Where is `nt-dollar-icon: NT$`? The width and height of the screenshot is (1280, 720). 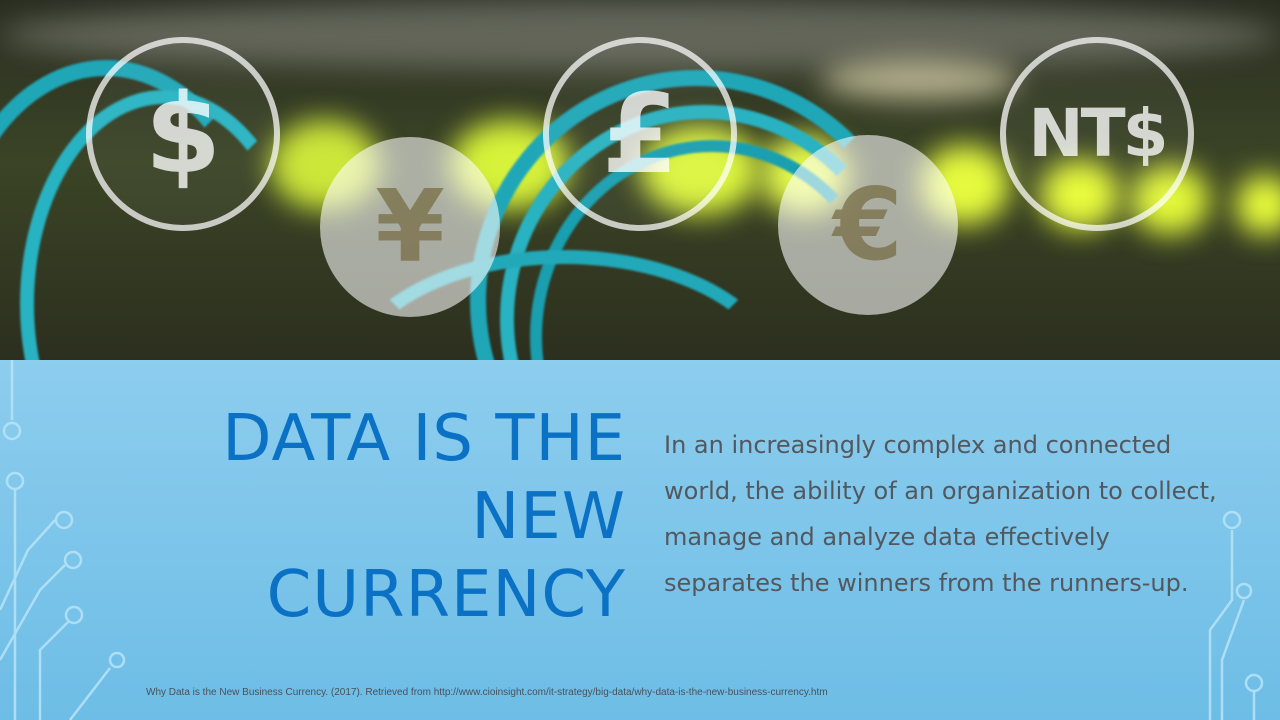 nt-dollar-icon: NT$ is located at coordinates (1097, 134).